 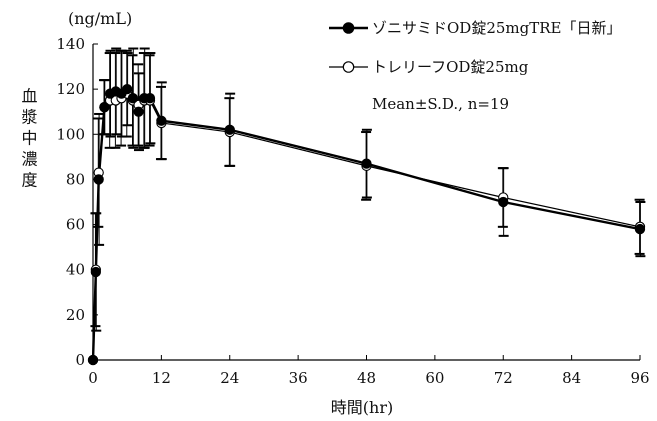 I want to click on x-tick-label: 12, so click(x=161, y=378).